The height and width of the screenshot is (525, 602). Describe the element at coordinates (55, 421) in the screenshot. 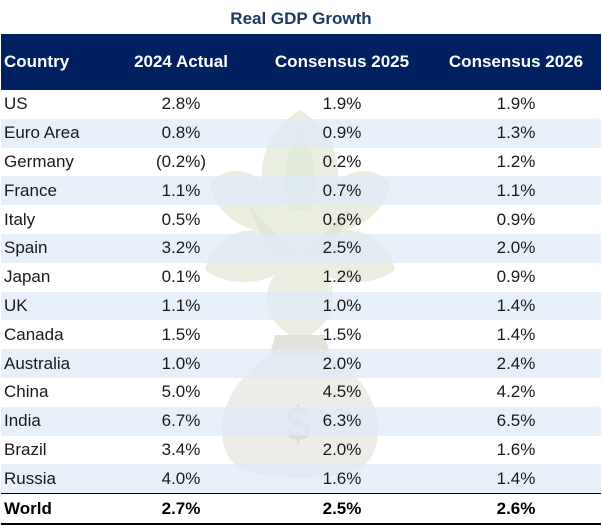

I see `country-cell: India` at that location.